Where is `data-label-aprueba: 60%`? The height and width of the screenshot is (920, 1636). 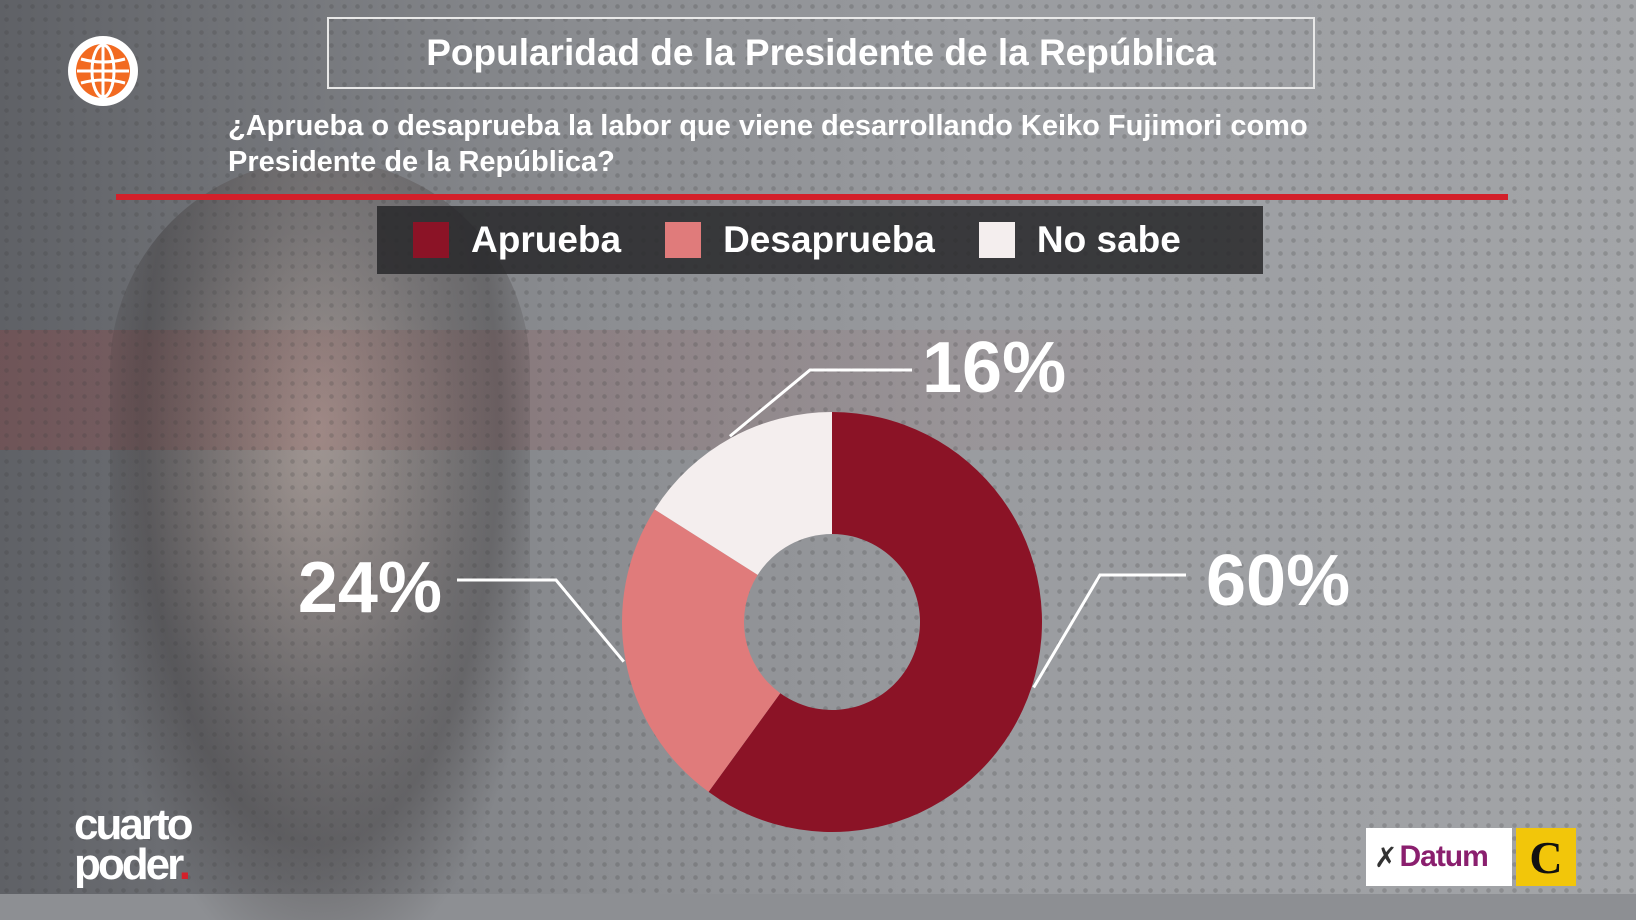 data-label-aprueba: 60% is located at coordinates (1278, 581).